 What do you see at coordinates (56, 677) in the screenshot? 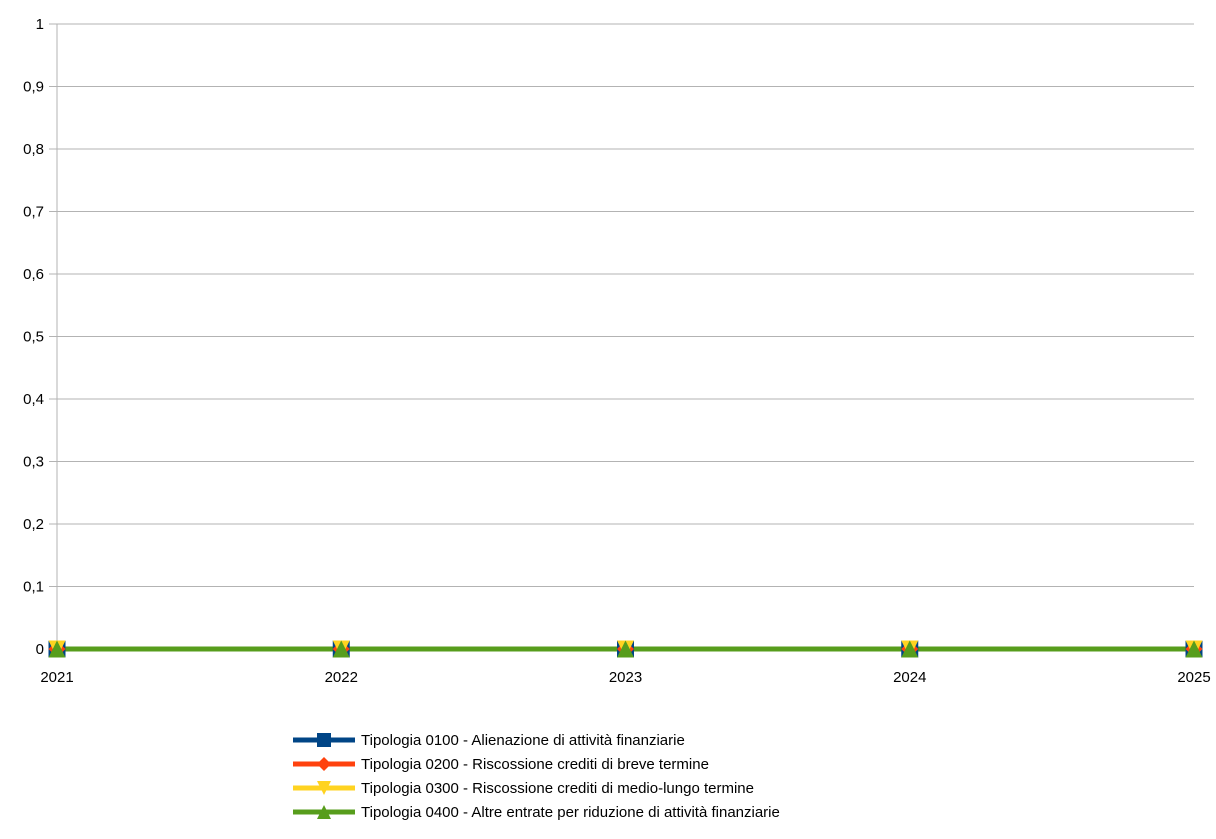
I see `x-tick-label: 2021` at bounding box center [56, 677].